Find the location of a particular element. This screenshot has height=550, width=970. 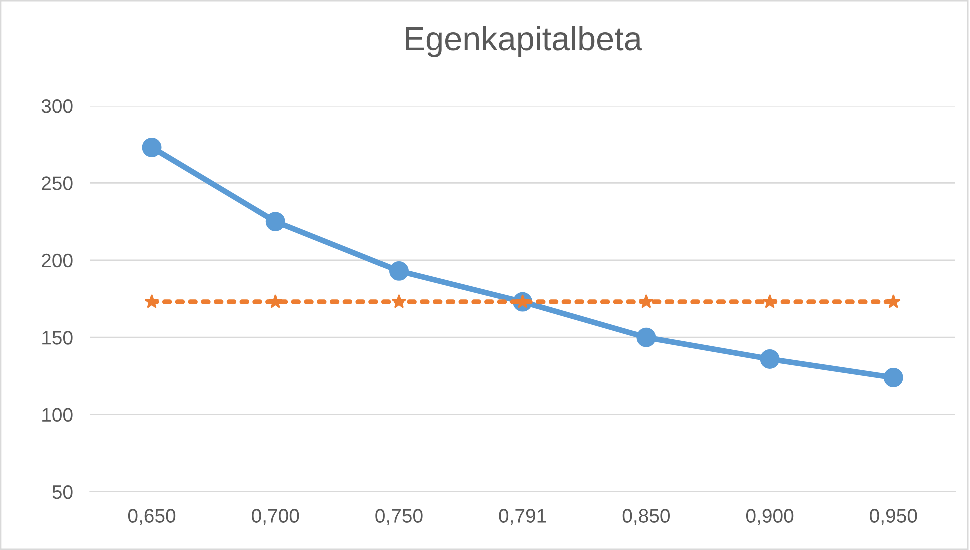

y-tick-label: 100 is located at coordinates (57, 415).